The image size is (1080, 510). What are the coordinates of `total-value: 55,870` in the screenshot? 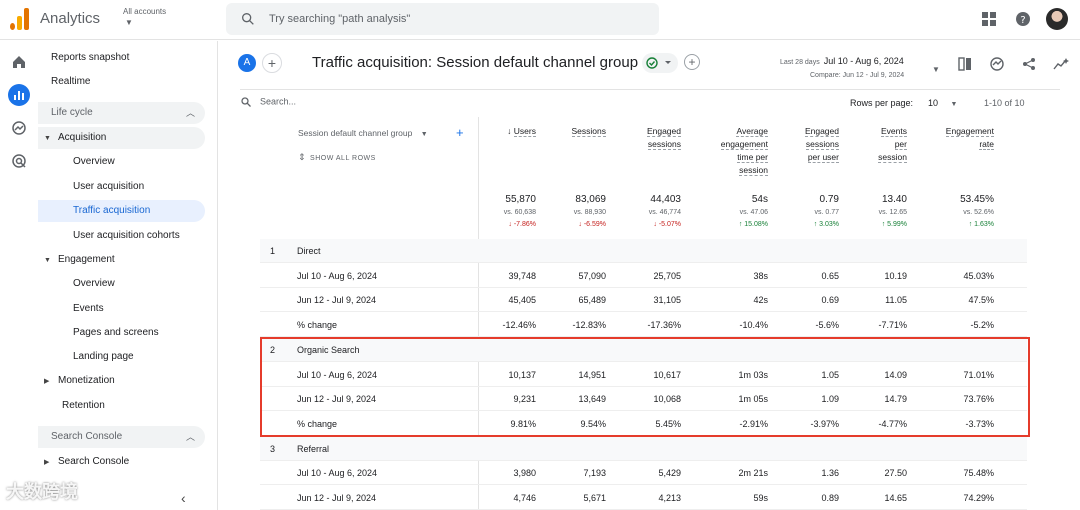 It's located at (520, 199).